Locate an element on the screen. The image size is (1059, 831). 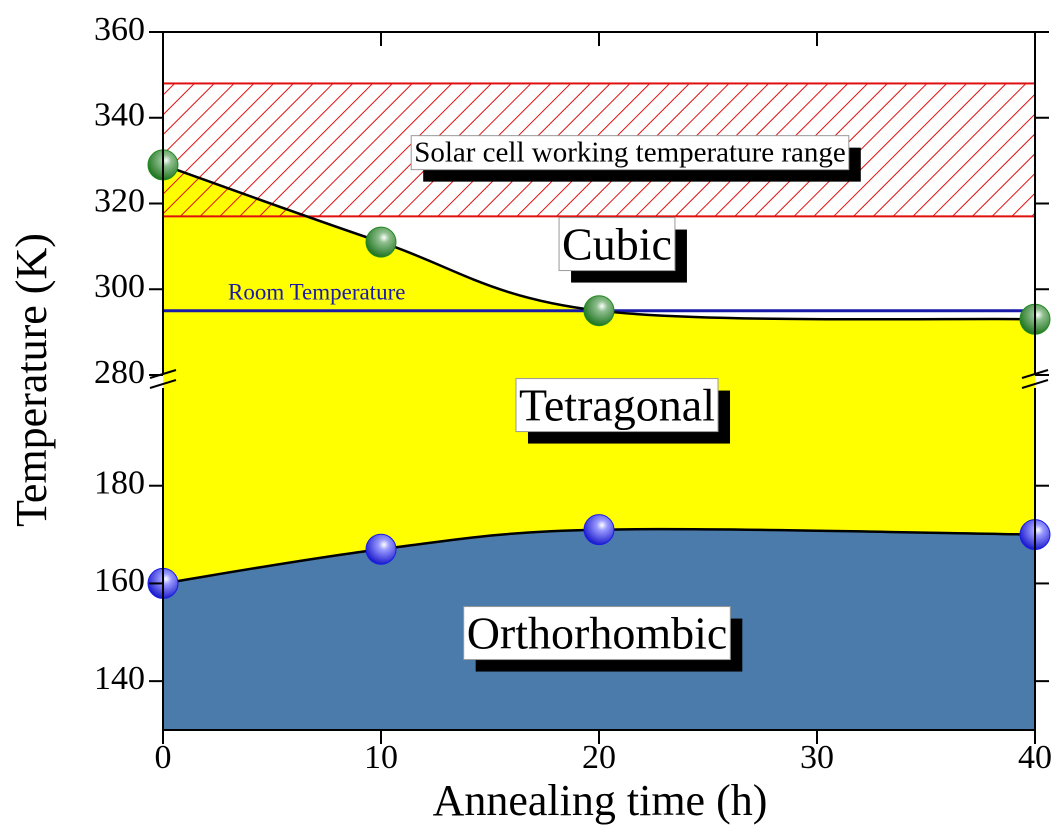
region-label: Orthorhombic is located at coordinates (597, 633).